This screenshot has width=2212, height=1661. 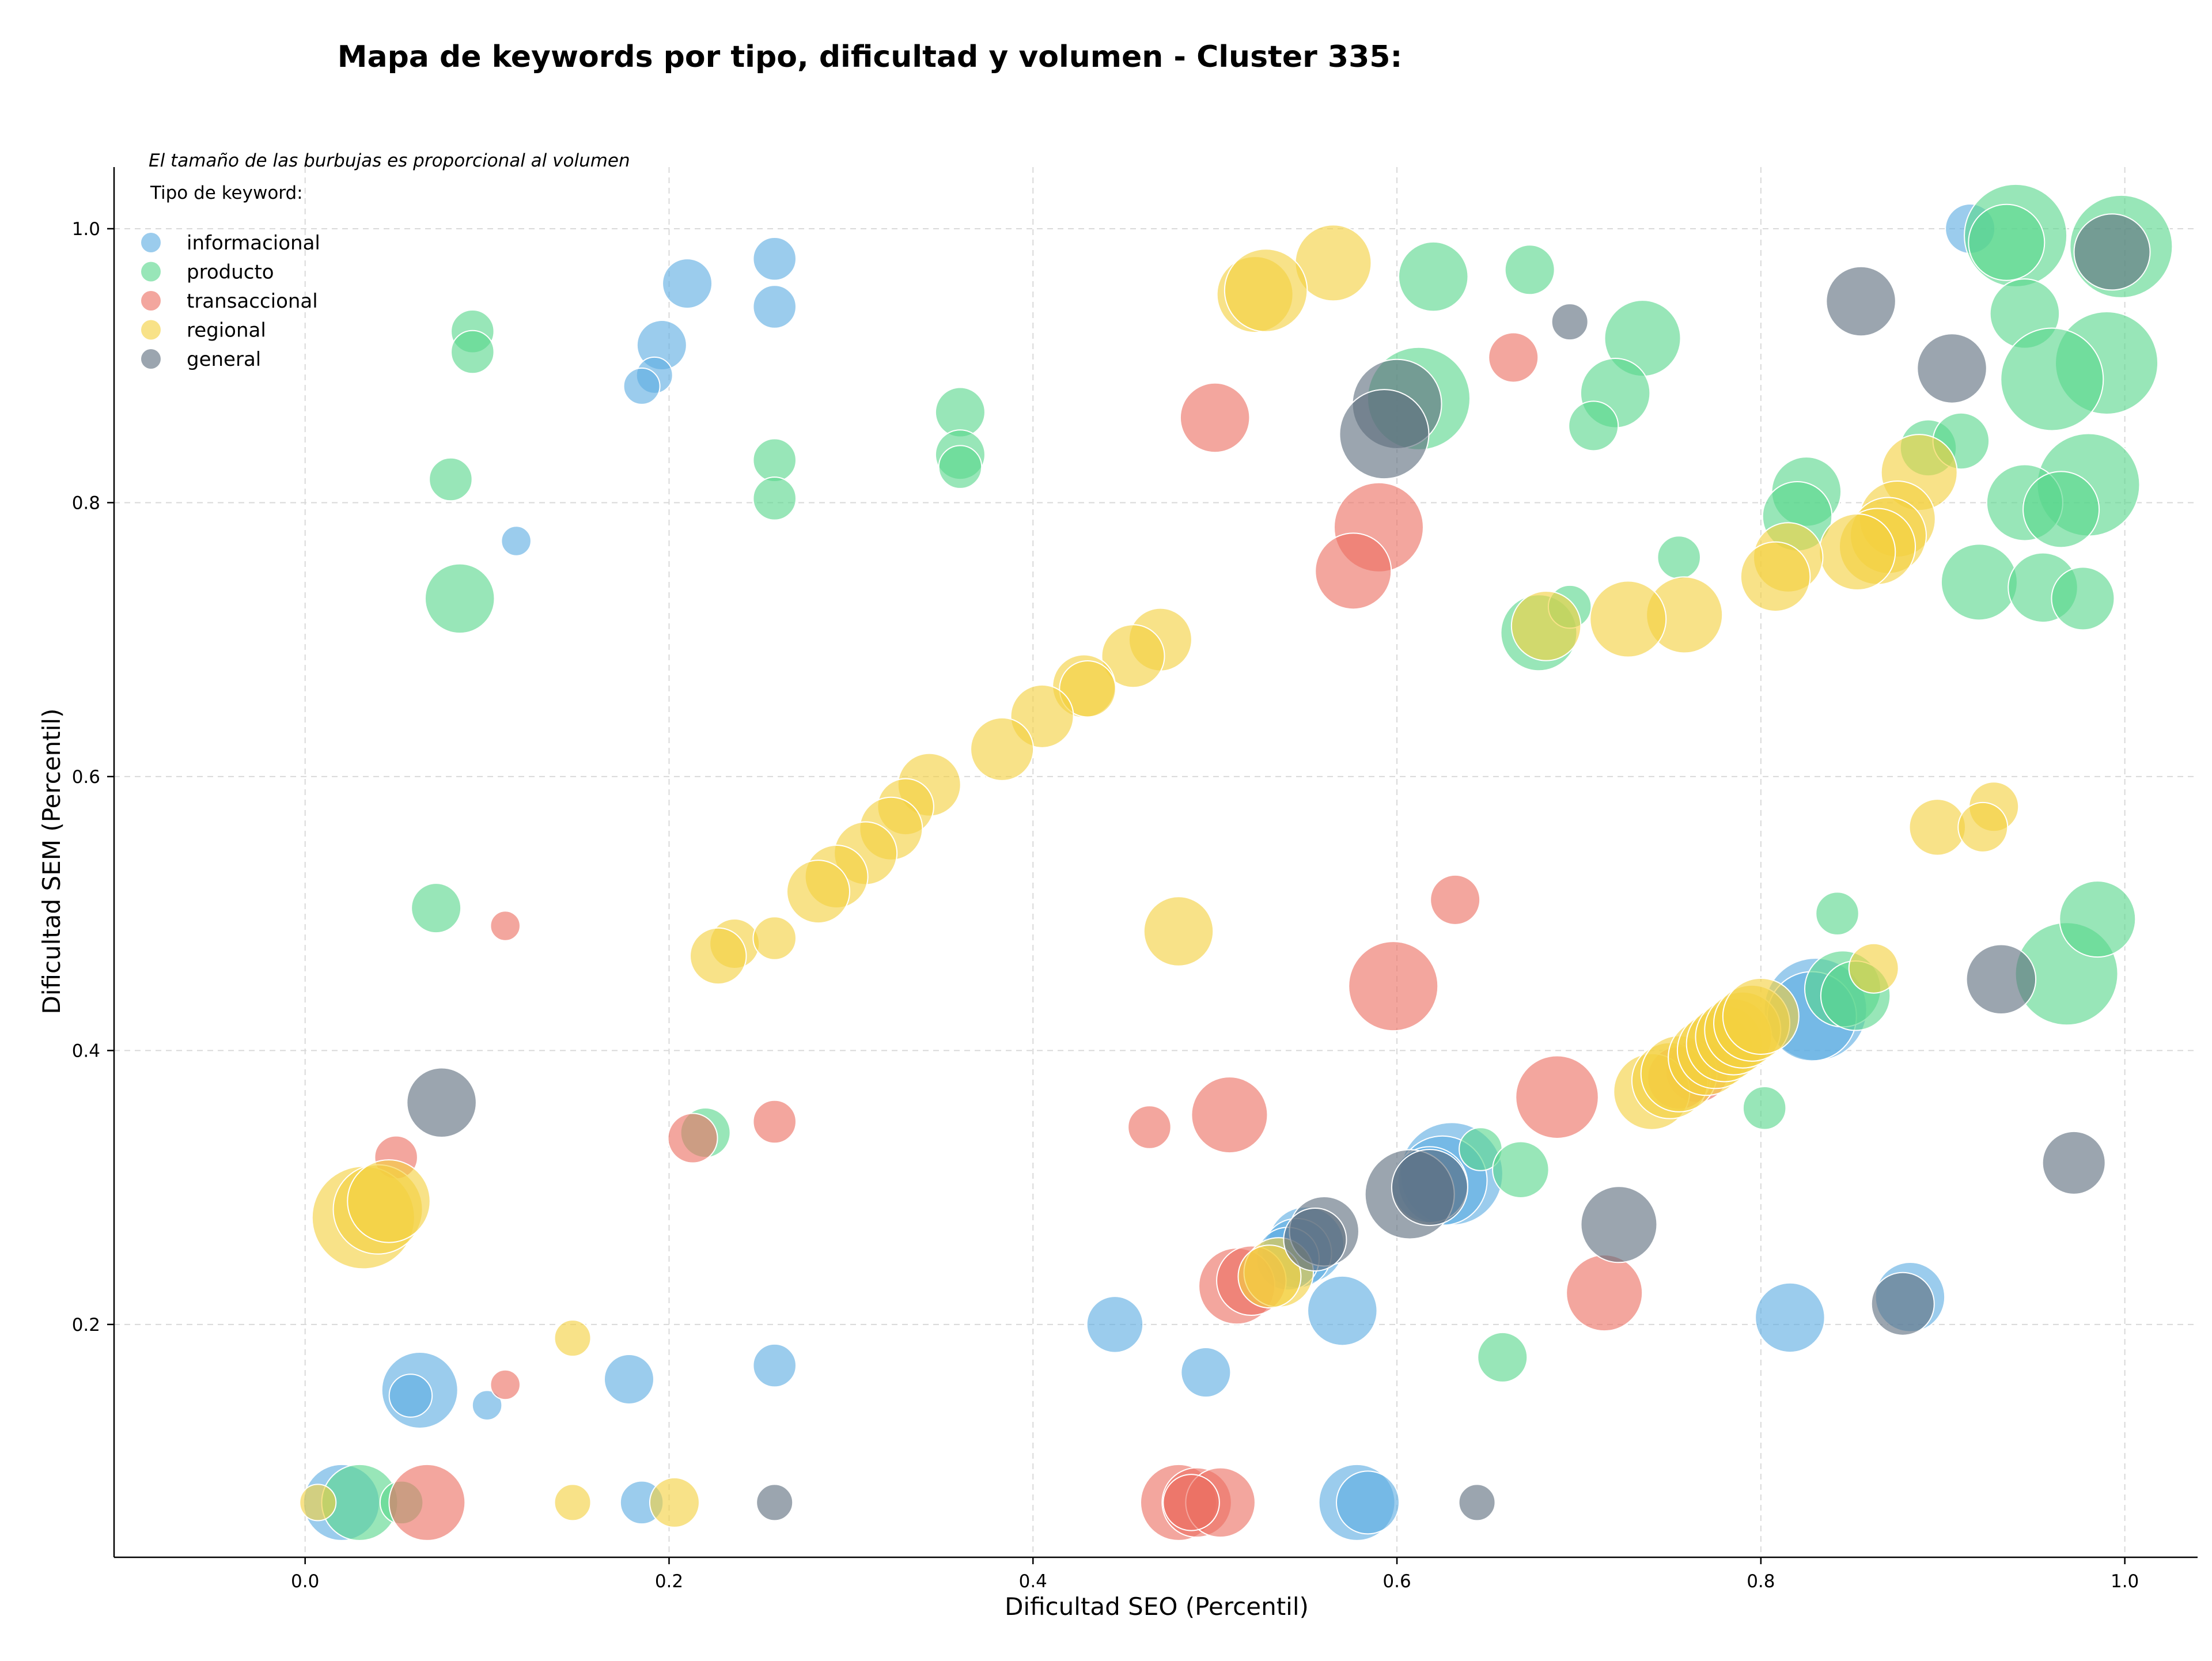 I want to click on y-tick-label: 0.6, so click(x=86, y=777).